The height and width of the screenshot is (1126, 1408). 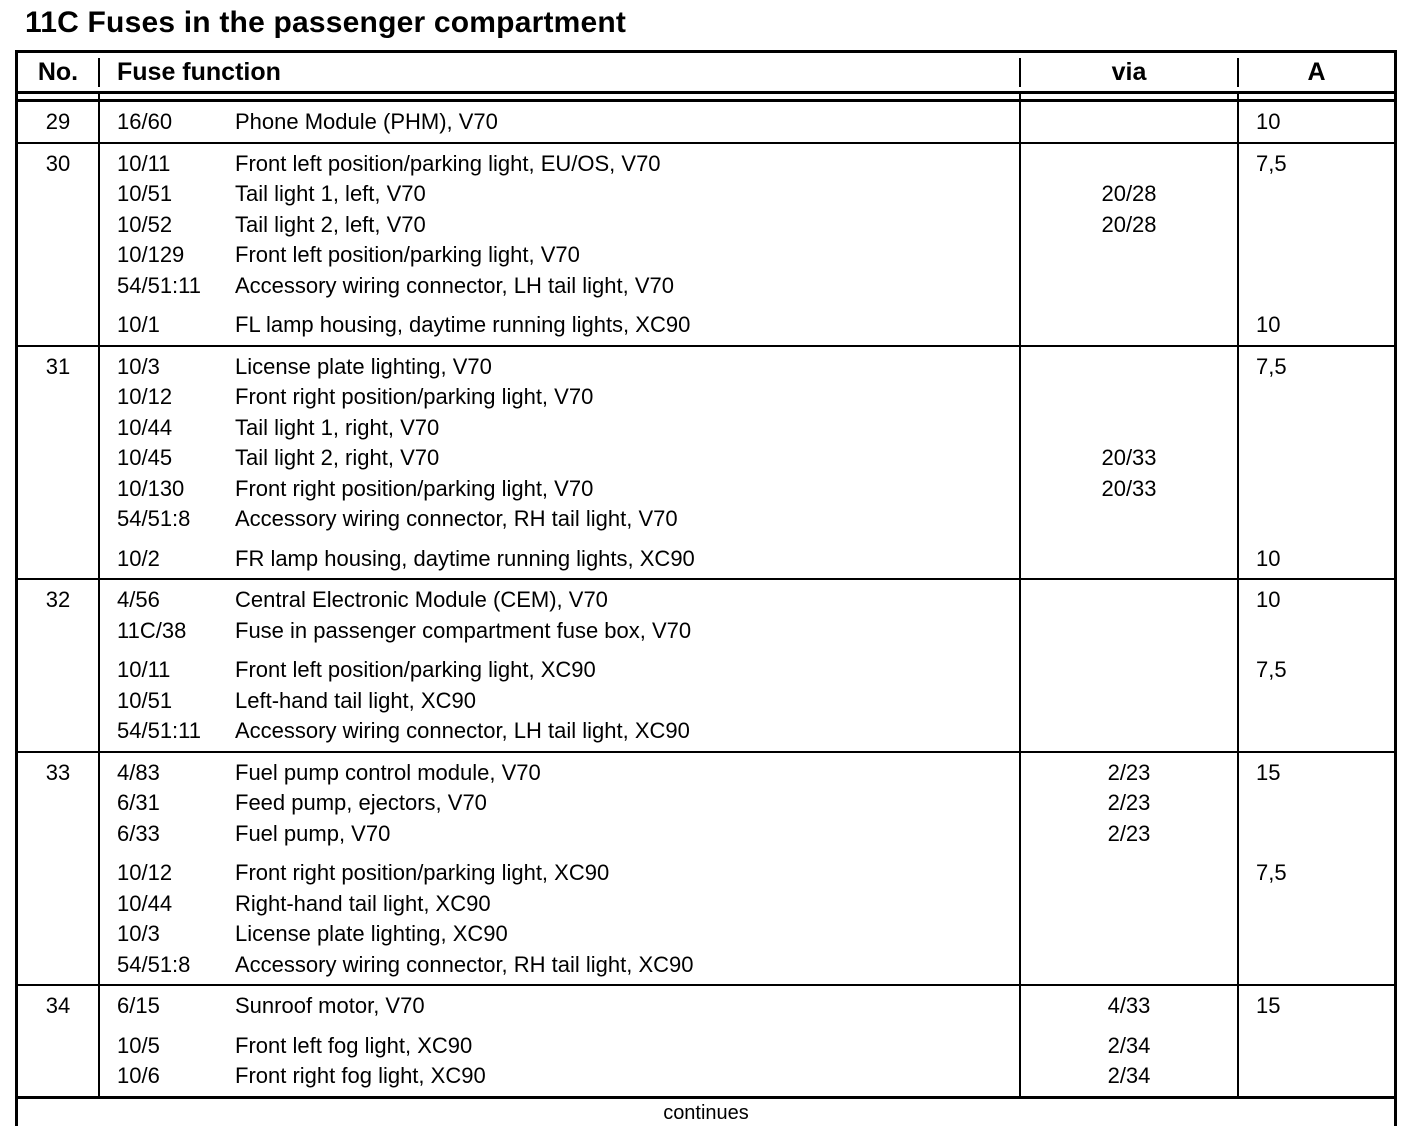 I want to click on fuse-line: 6/33 Fuel pump, V70, so click(x=559, y=834).